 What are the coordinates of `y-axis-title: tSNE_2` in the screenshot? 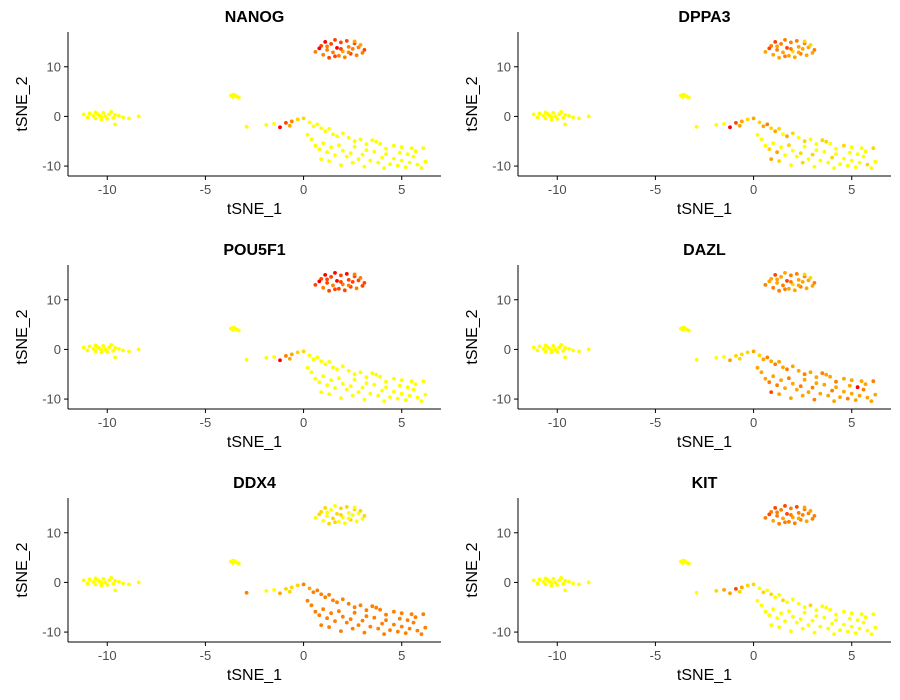 It's located at (22, 336).